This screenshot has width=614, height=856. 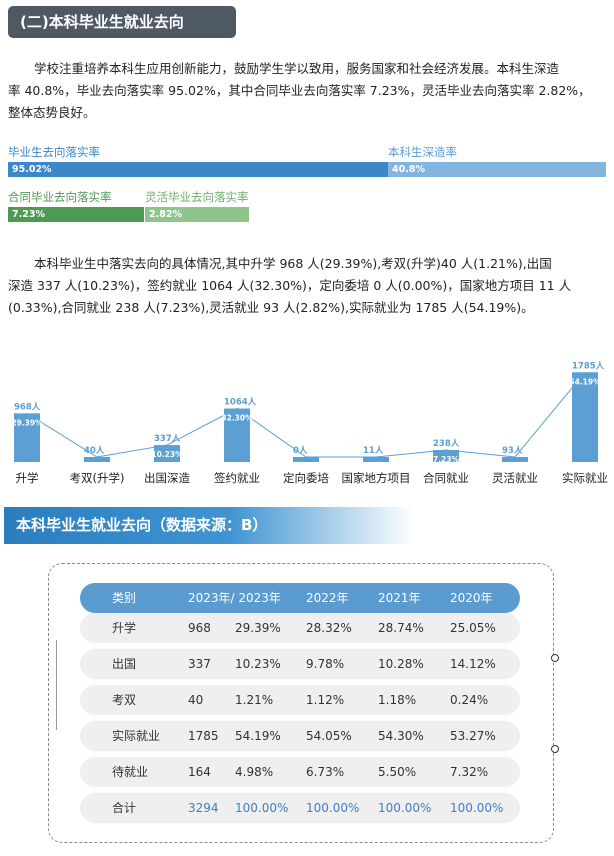 What do you see at coordinates (124, 664) in the screenshot?
I see `cell-category: 出国` at bounding box center [124, 664].